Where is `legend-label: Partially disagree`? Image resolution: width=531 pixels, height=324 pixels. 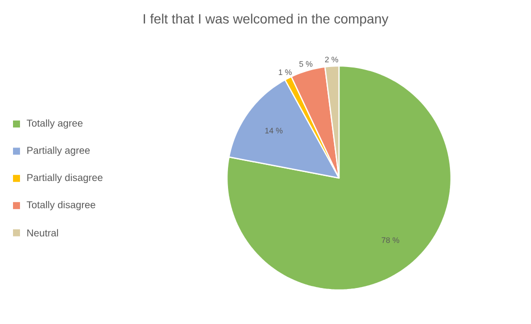 legend-label: Partially disagree is located at coordinates (64, 179).